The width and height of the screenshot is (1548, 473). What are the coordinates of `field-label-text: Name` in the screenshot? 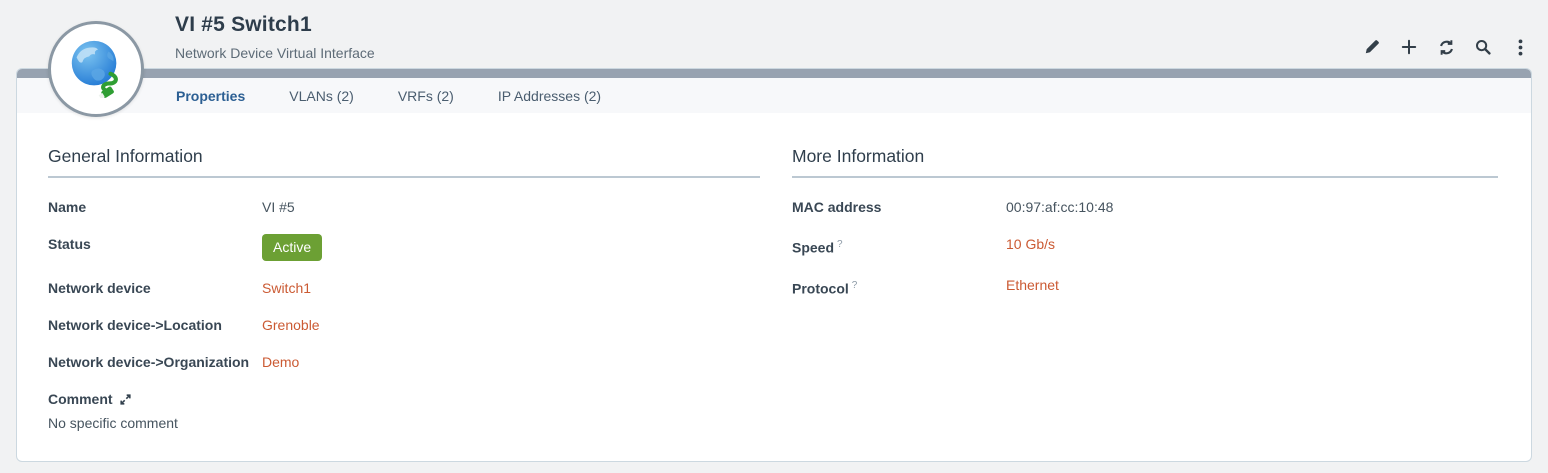 It's located at (67, 207).